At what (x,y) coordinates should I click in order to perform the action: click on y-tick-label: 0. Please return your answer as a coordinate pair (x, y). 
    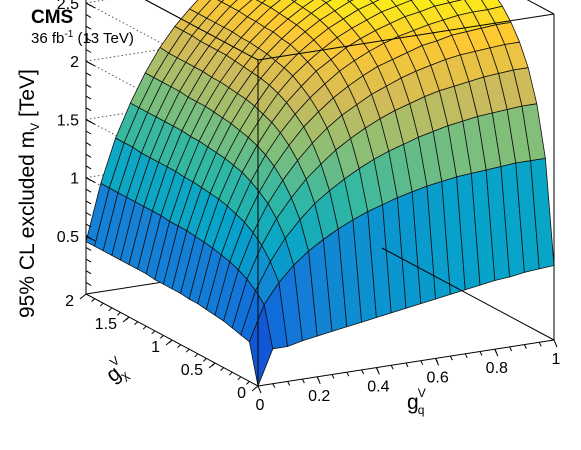
    Looking at the image, I should click on (241, 393).